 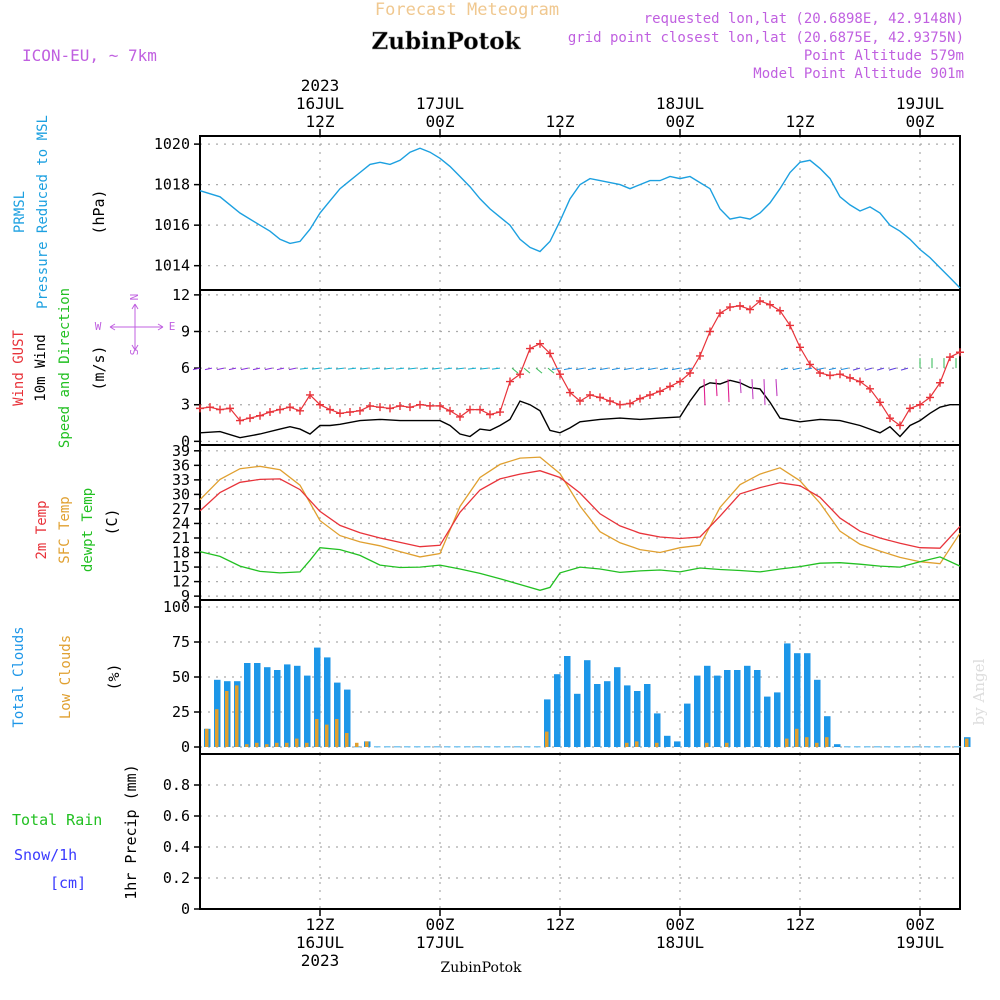 I want to click on y-tick-label: 9, so click(x=185, y=596).